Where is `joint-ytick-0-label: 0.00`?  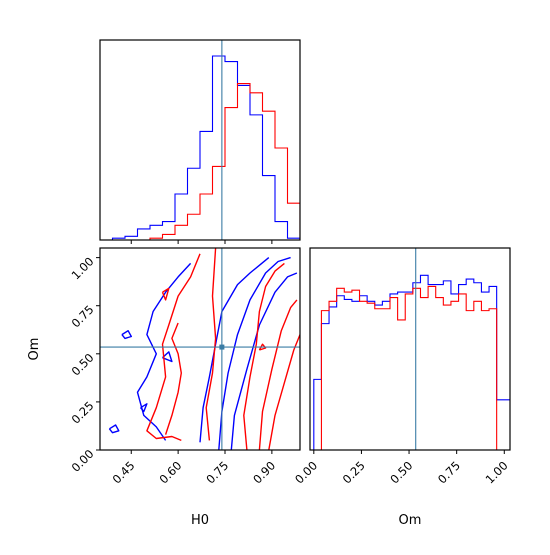 joint-ytick-0-label: 0.00 is located at coordinates (83, 461).